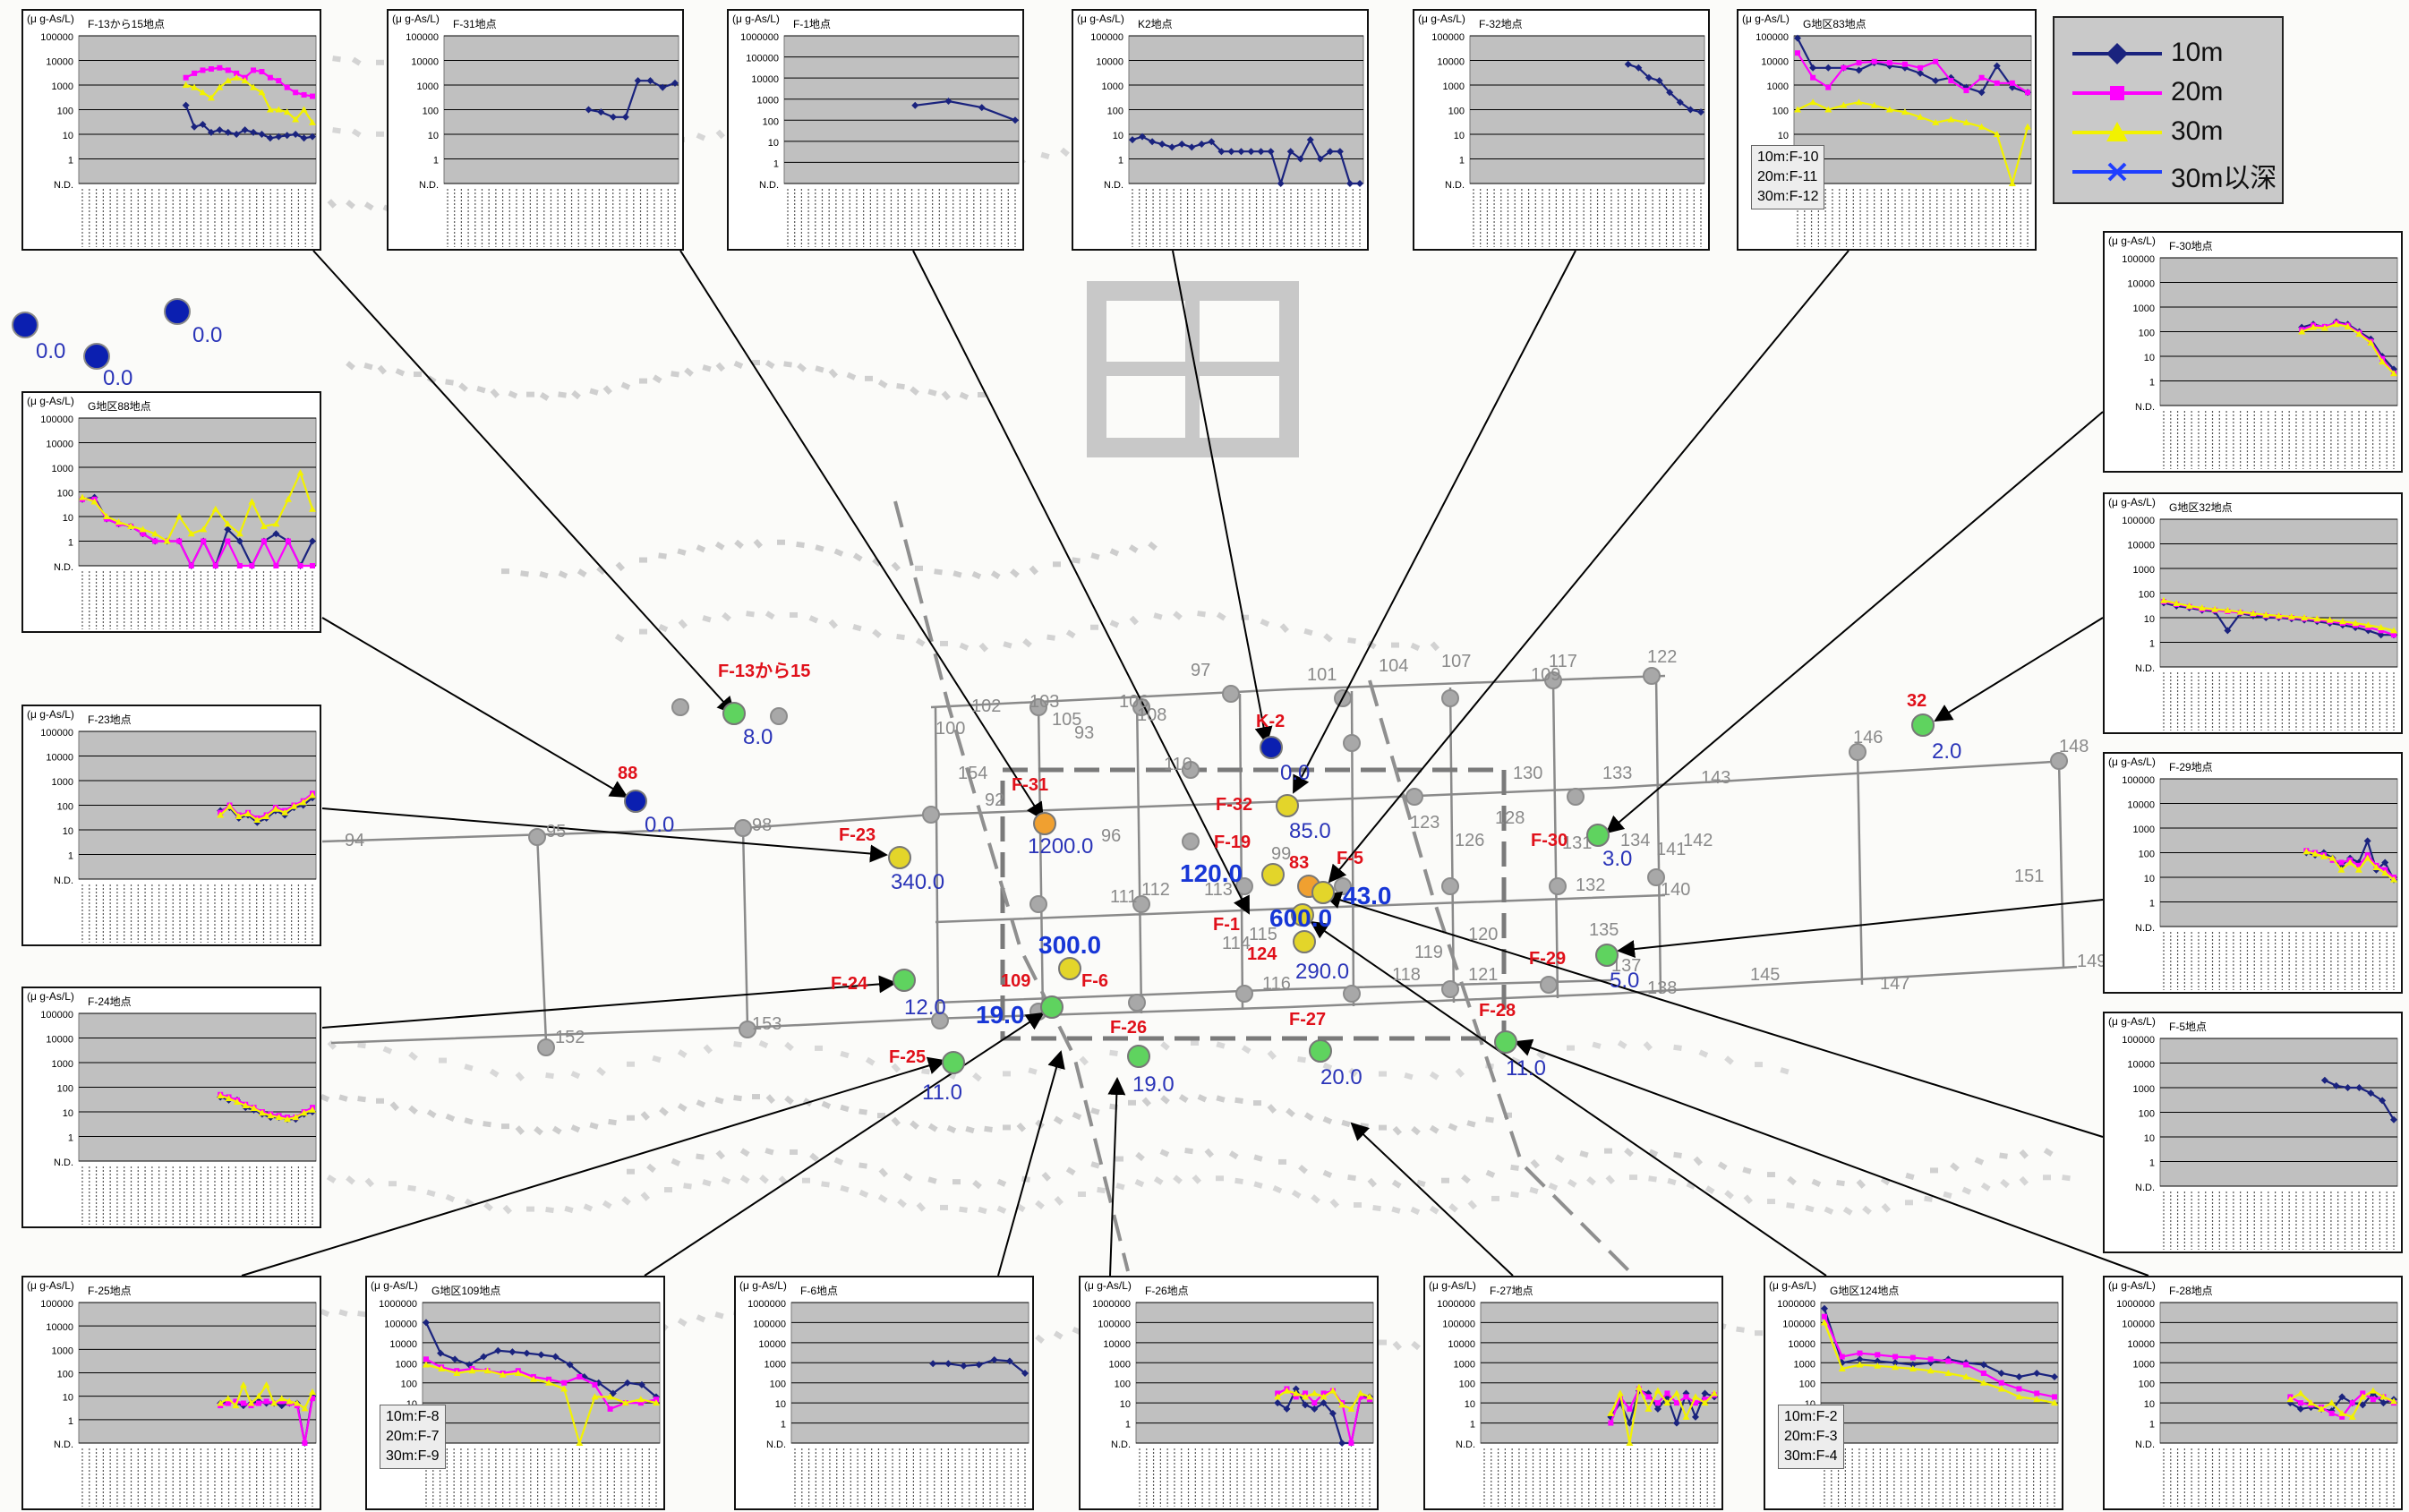  I want to click on series-line, so click(1913, 143).